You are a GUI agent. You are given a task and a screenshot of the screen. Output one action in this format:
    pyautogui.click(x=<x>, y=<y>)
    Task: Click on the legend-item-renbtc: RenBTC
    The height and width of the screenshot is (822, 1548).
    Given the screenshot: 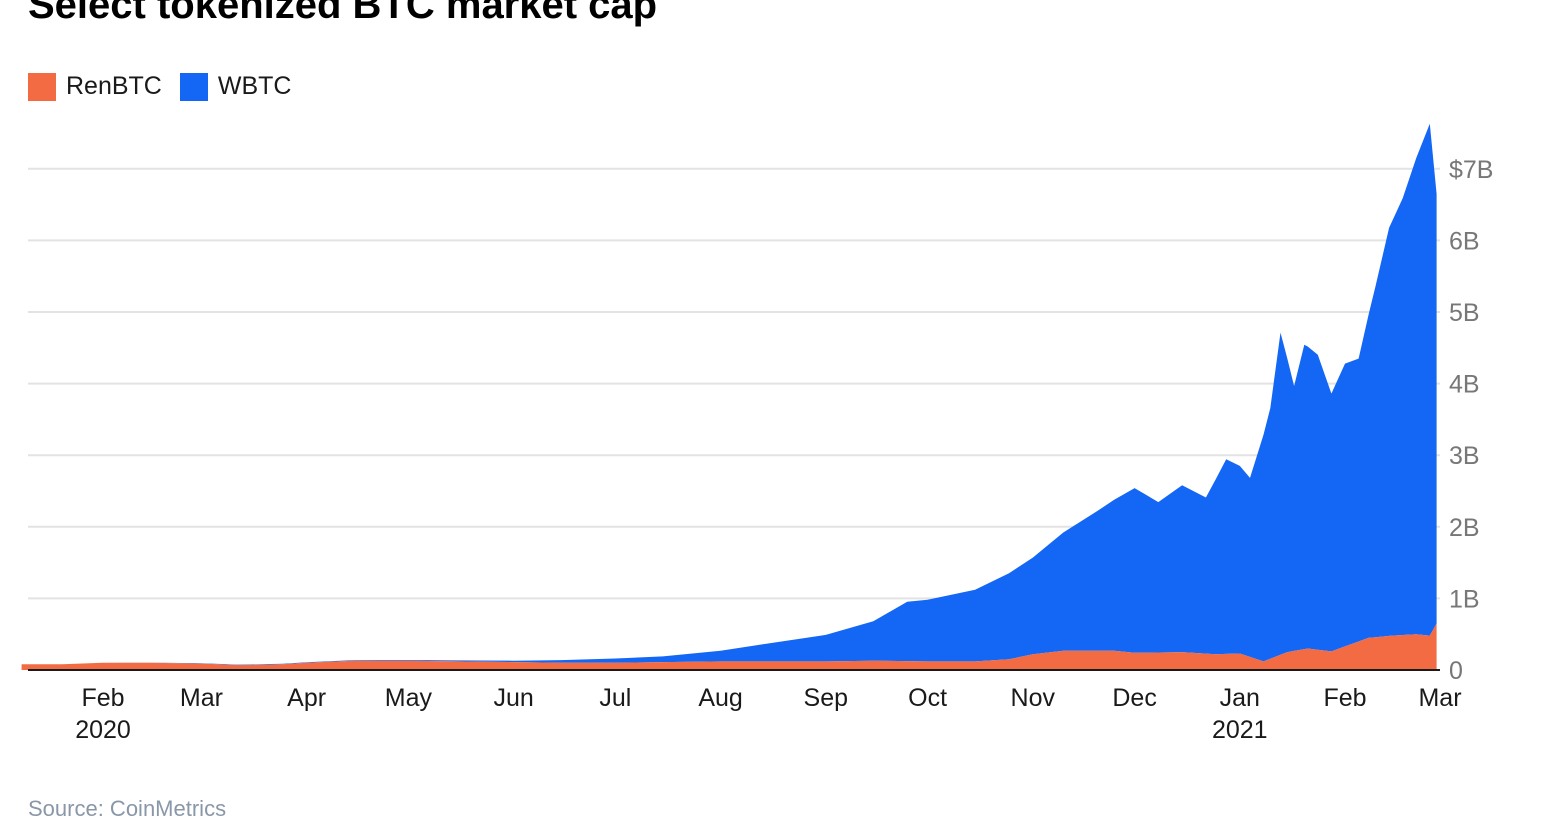 What is the action you would take?
    pyautogui.click(x=95, y=86)
    